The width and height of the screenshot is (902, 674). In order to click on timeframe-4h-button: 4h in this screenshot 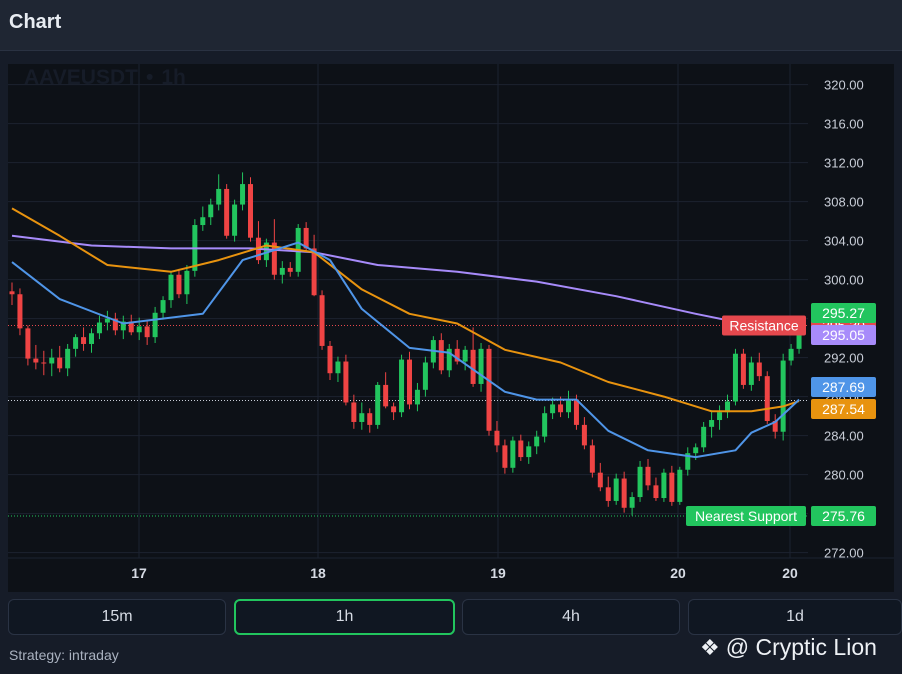, I will do `click(571, 617)`.